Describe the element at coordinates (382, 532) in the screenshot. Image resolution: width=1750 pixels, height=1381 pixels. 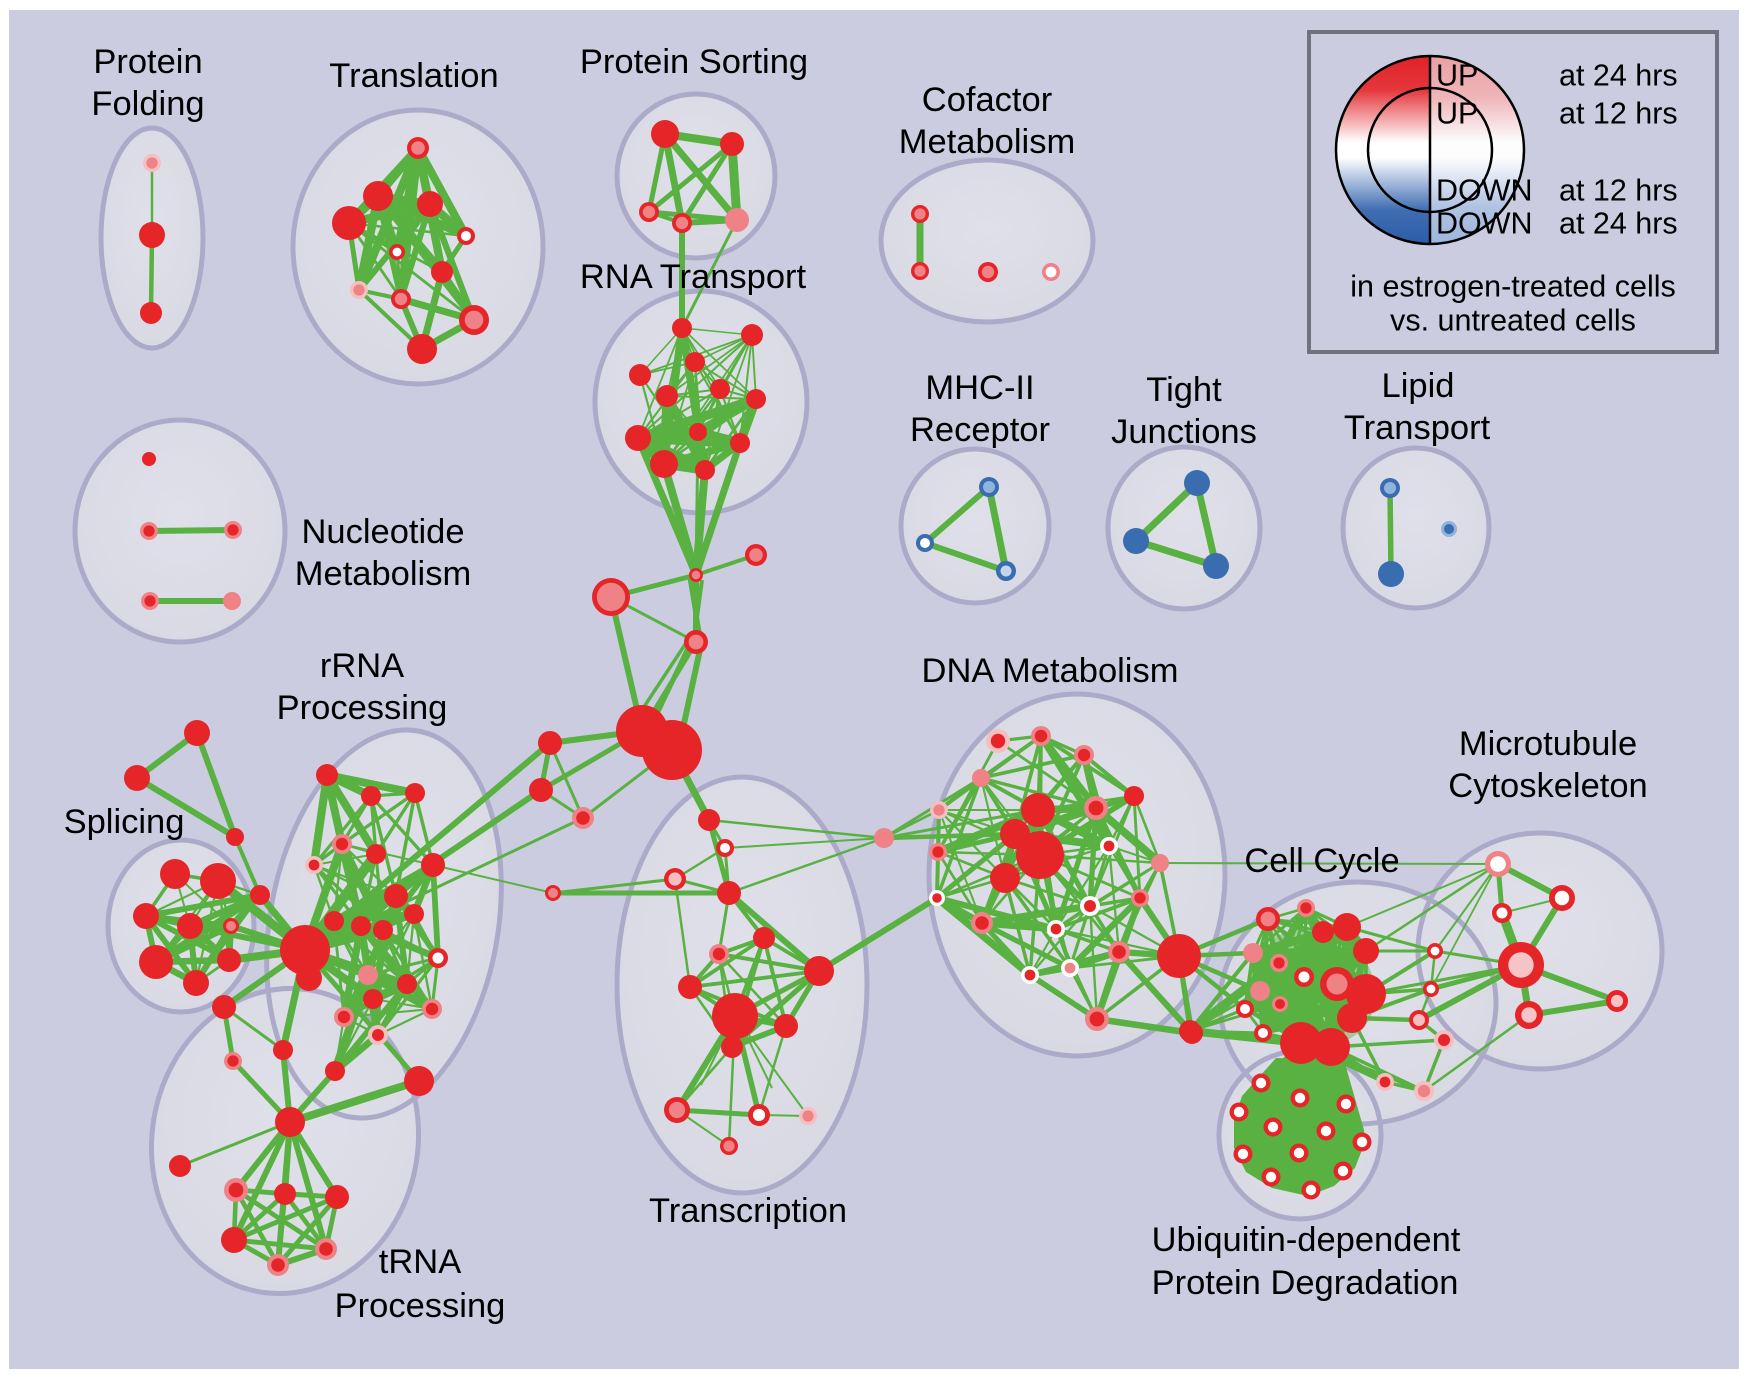
I see `svg-text: Nucleotide` at that location.